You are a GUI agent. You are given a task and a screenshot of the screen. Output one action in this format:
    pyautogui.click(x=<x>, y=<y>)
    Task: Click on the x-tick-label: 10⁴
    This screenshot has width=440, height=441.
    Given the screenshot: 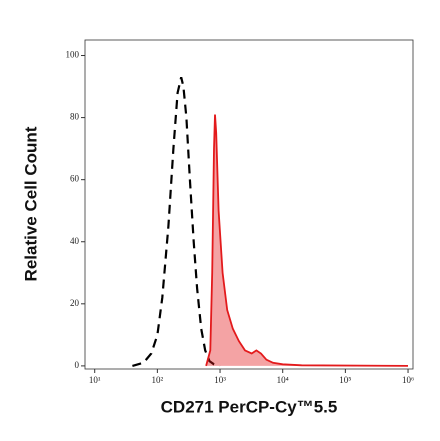 What is the action you would take?
    pyautogui.click(x=283, y=380)
    